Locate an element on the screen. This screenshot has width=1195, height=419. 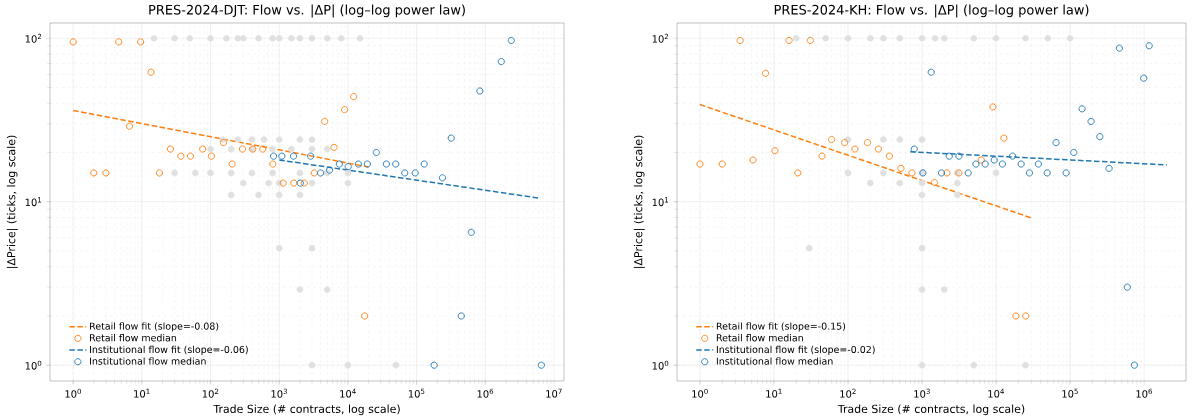
legend-label: Retail flow fit (slope=-0.08) is located at coordinates (154, 327).